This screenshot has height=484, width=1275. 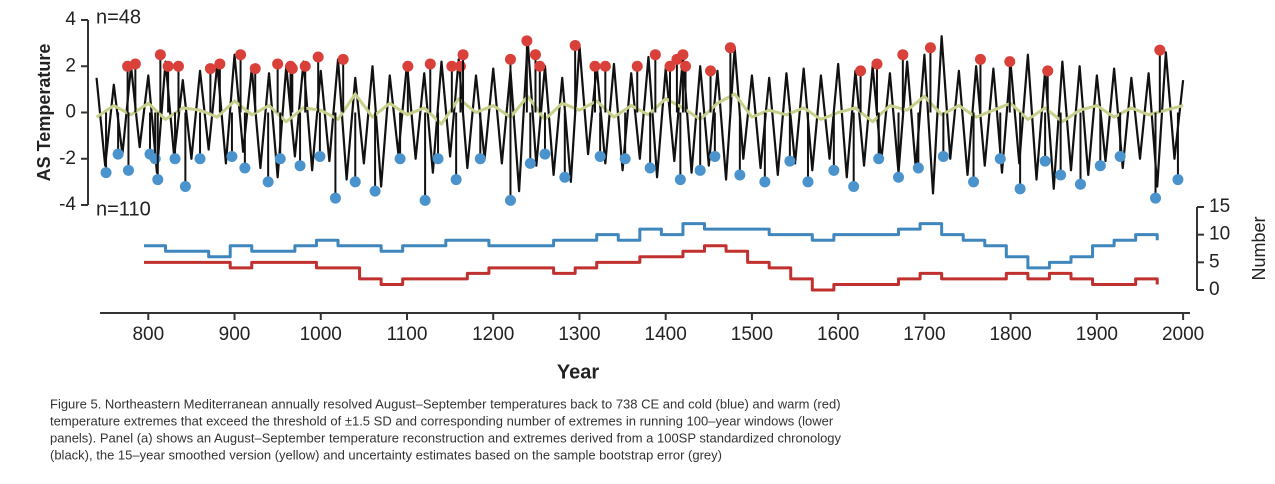 What do you see at coordinates (838, 334) in the screenshot?
I see `x-tick-label: 1600` at bounding box center [838, 334].